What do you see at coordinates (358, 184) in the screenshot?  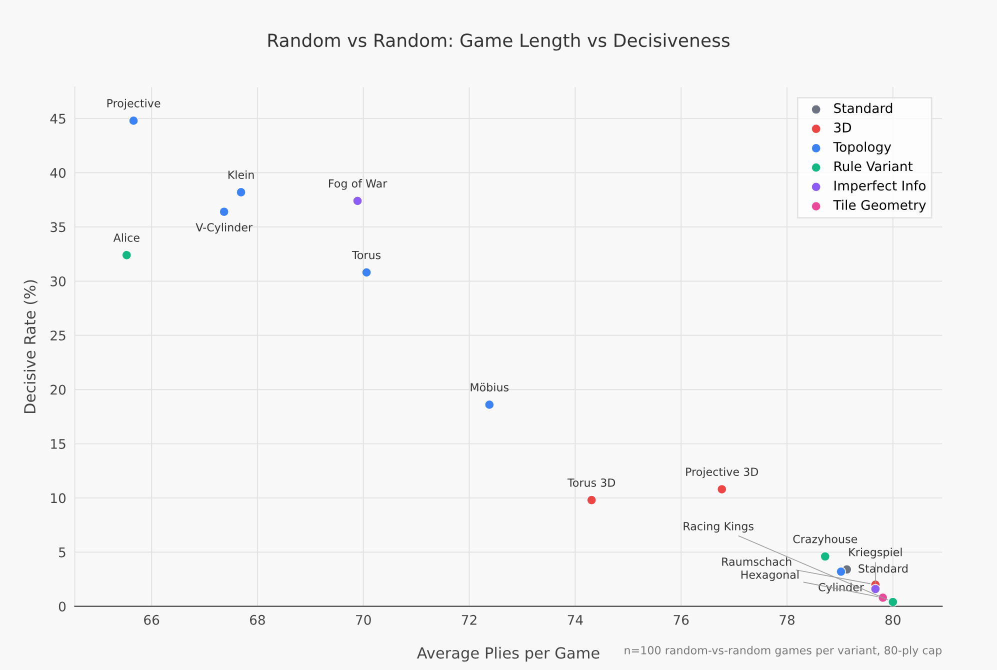 I see `annotation: Fog of War` at bounding box center [358, 184].